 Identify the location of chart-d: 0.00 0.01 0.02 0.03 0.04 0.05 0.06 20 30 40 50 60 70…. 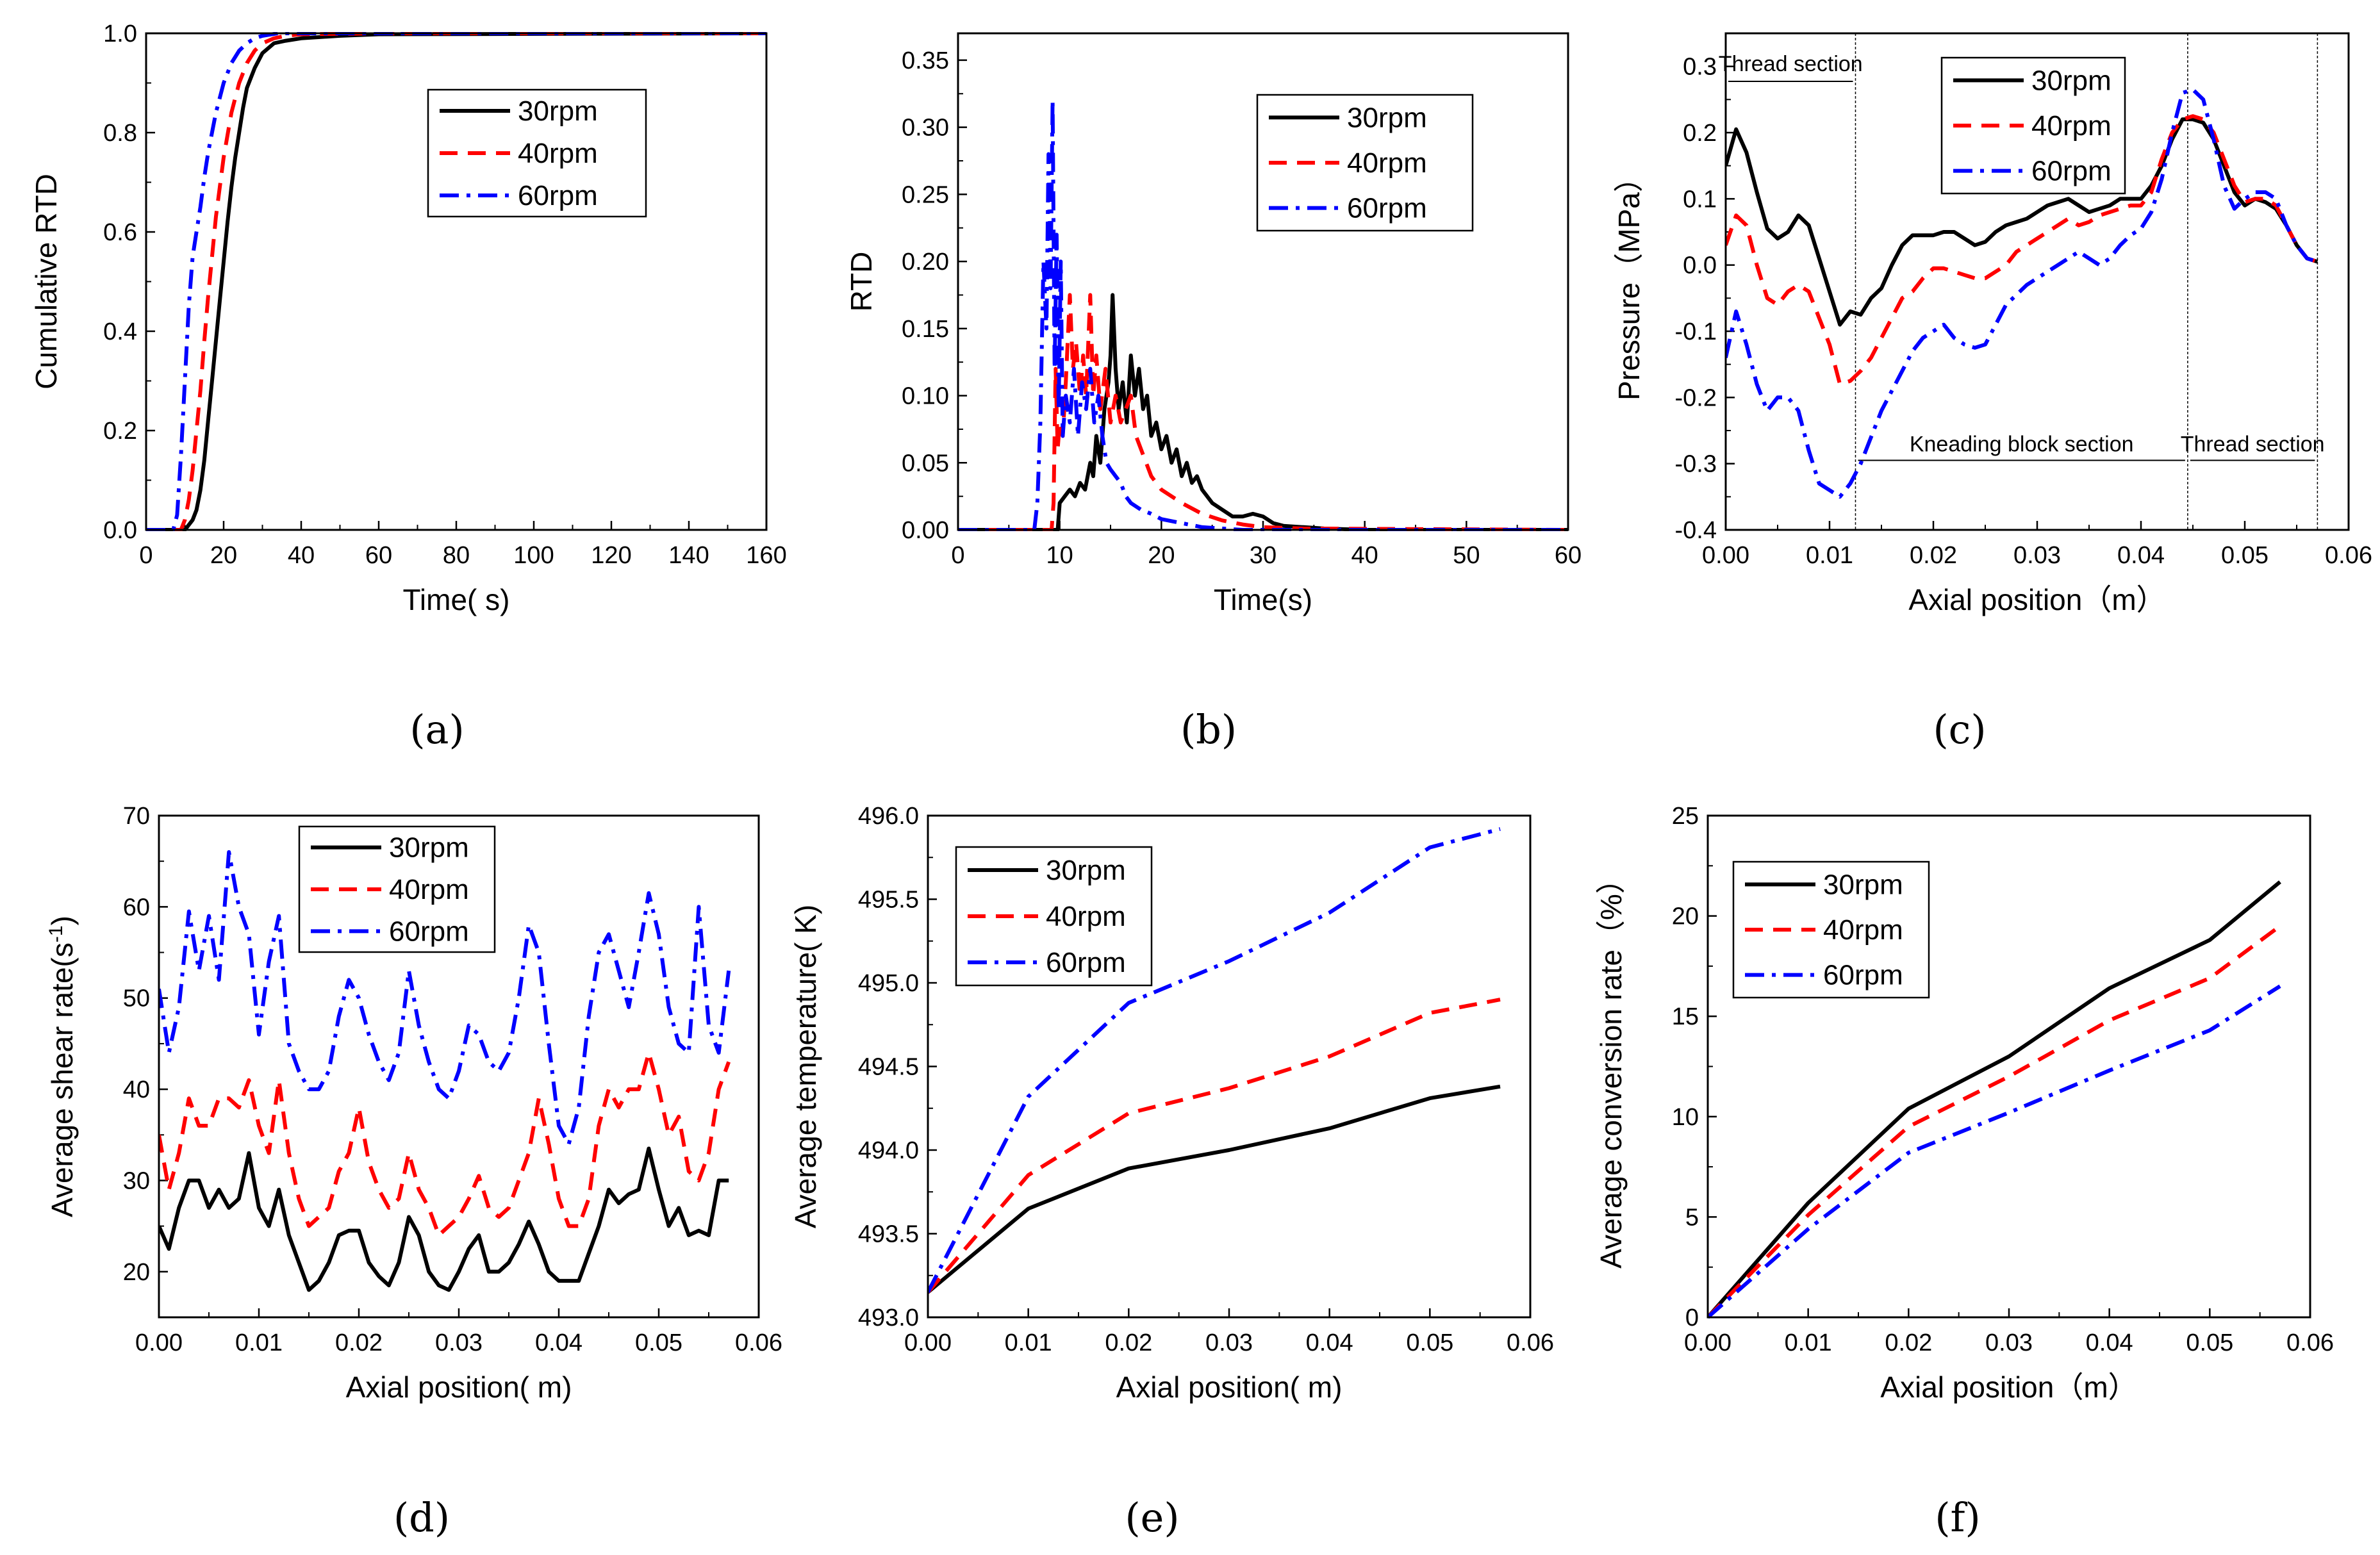
(414, 1172).